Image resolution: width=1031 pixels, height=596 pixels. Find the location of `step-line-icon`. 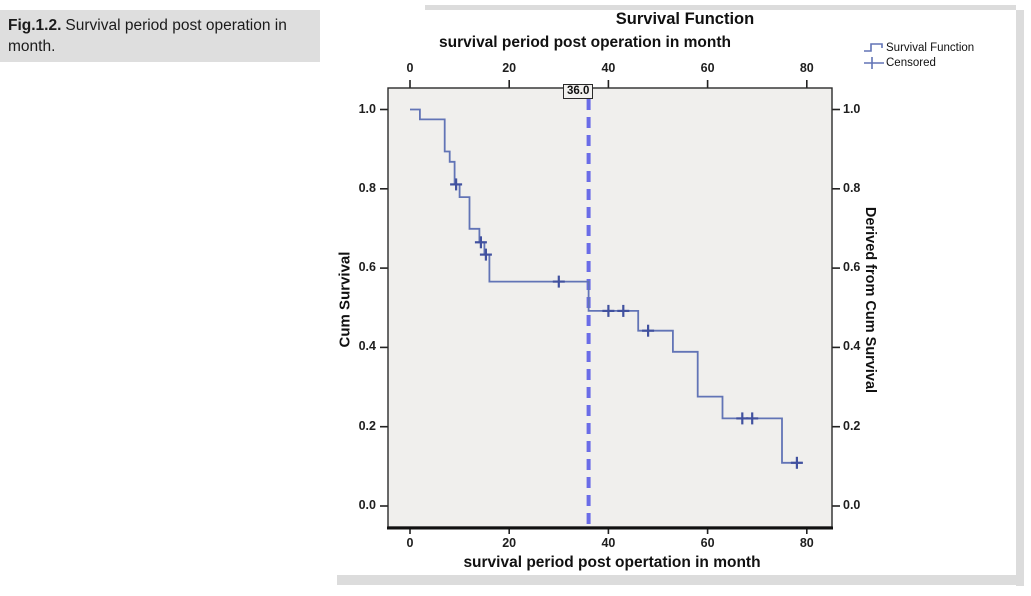

step-line-icon is located at coordinates (873, 47).